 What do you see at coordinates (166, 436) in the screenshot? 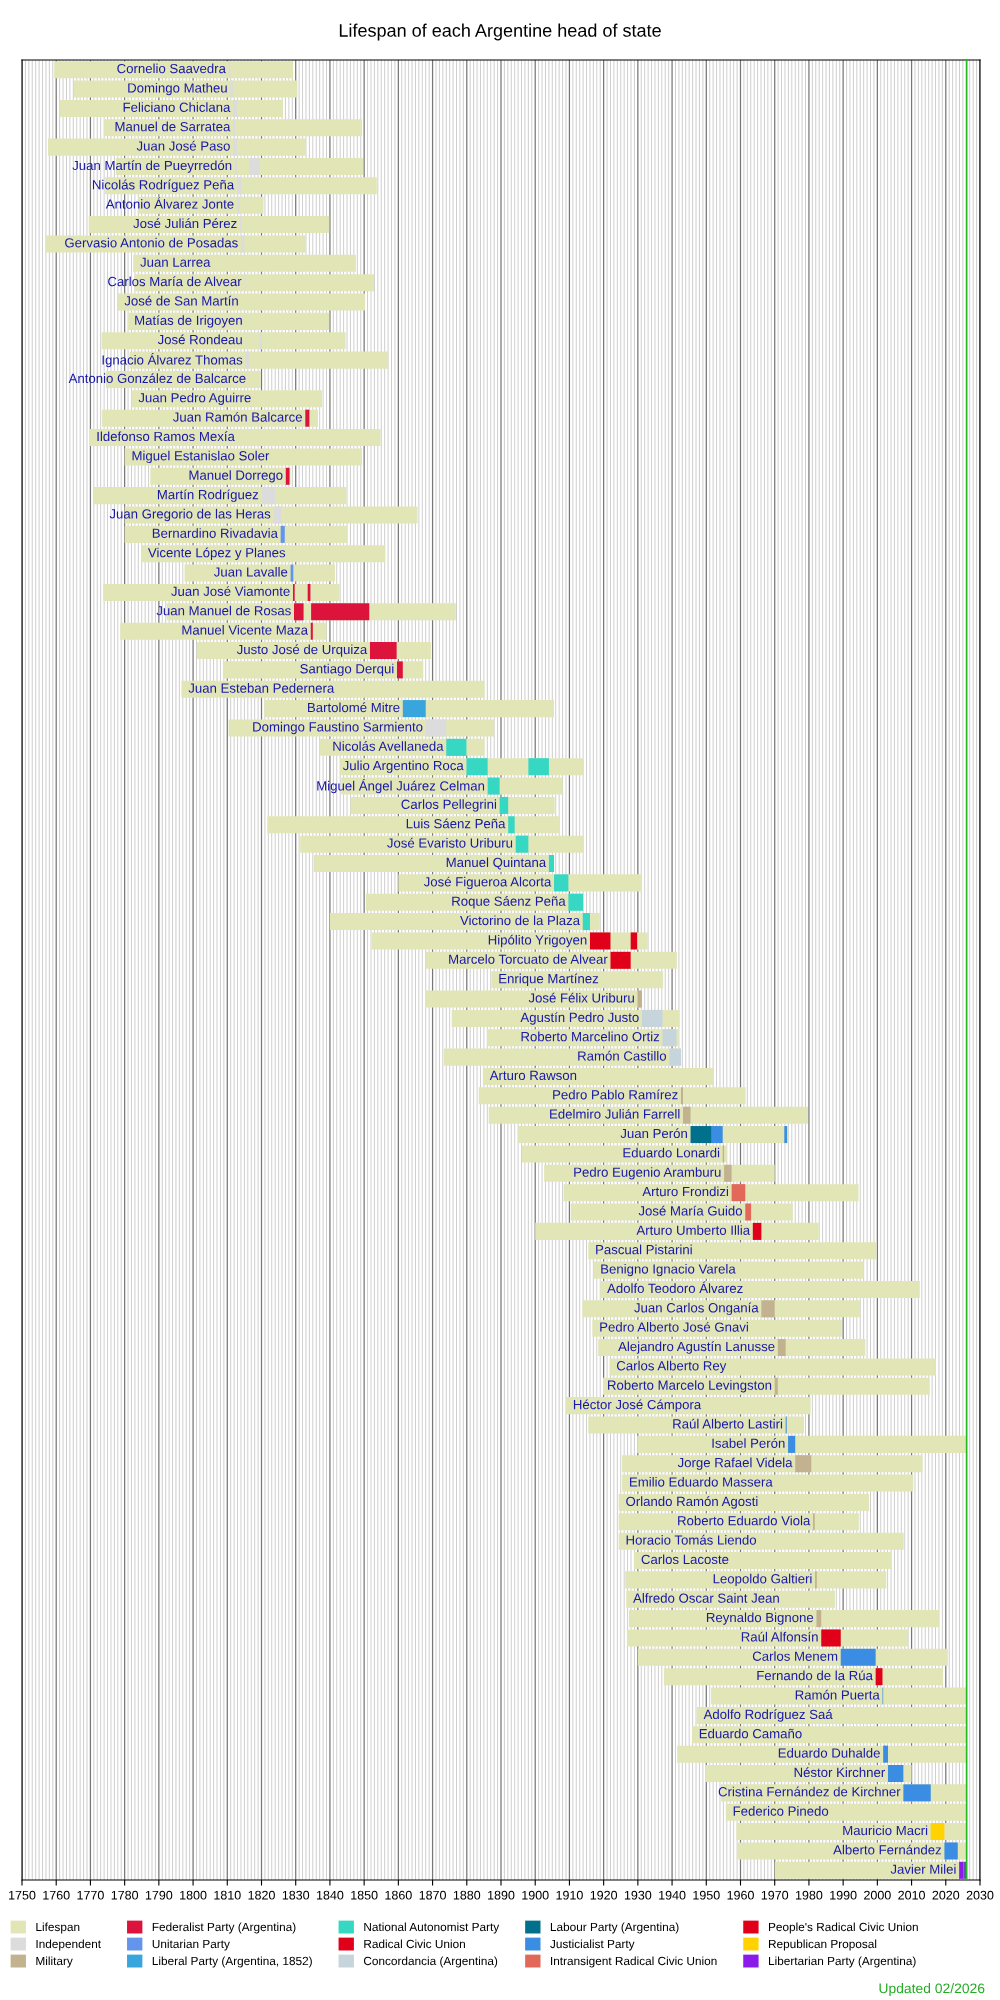
I see `y-tick-label: Ildefonso Ramos Mexía` at bounding box center [166, 436].